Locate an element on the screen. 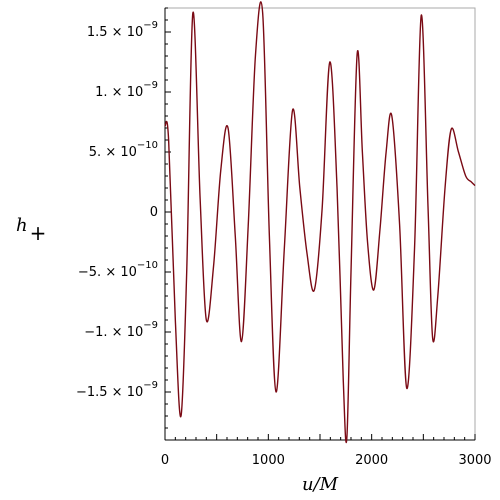 Image resolution: width=500 pixels, height=500 pixels. y-tick-mantissa: −1.5 × 10 is located at coordinates (109, 392).